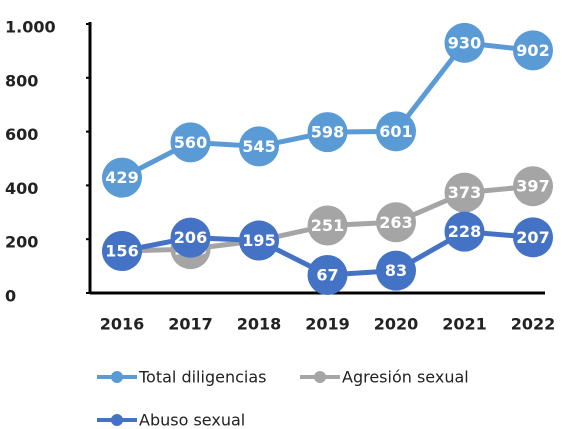 Image resolution: width=562 pixels, height=429 pixels. Describe the element at coordinates (533, 324) in the screenshot. I see `x-tick-label: 2022` at that location.